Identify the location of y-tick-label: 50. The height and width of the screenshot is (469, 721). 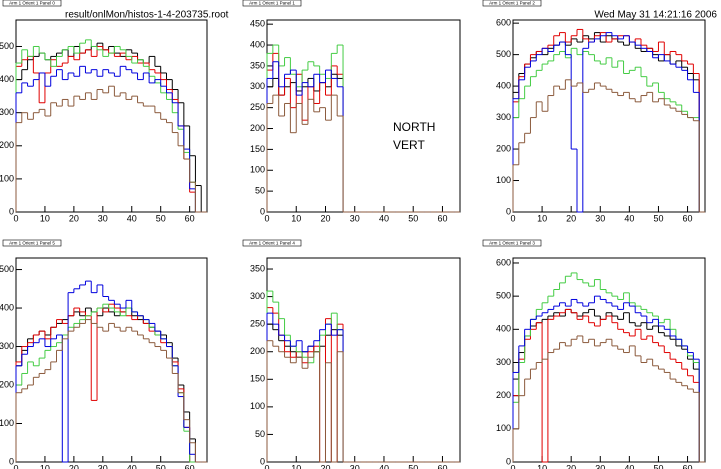
(260, 434).